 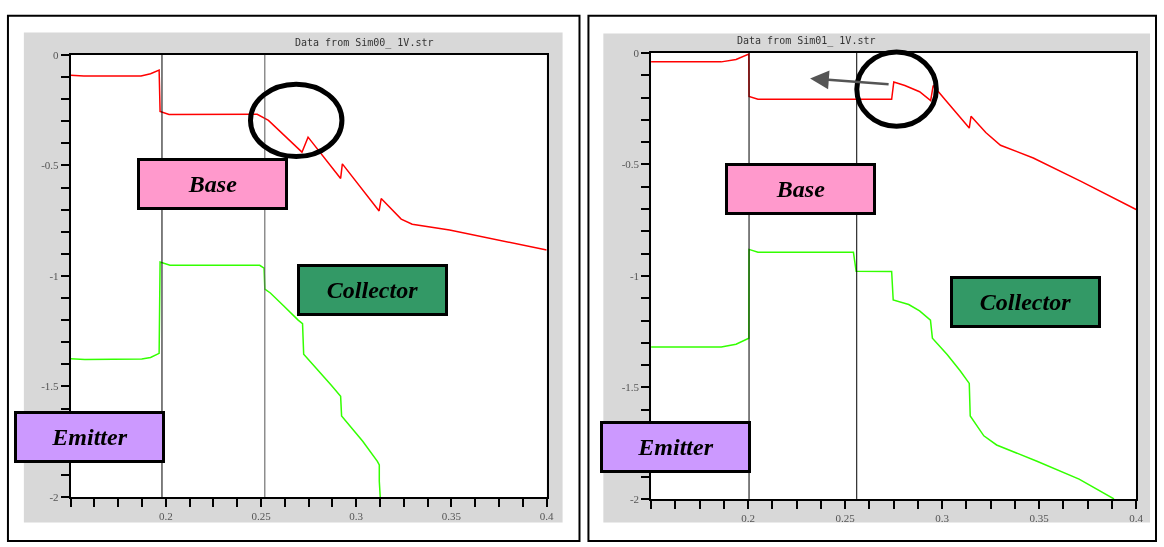 What do you see at coordinates (364, 43) in the screenshot?
I see `chart-title: Data from Sim00_ 1V.str` at bounding box center [364, 43].